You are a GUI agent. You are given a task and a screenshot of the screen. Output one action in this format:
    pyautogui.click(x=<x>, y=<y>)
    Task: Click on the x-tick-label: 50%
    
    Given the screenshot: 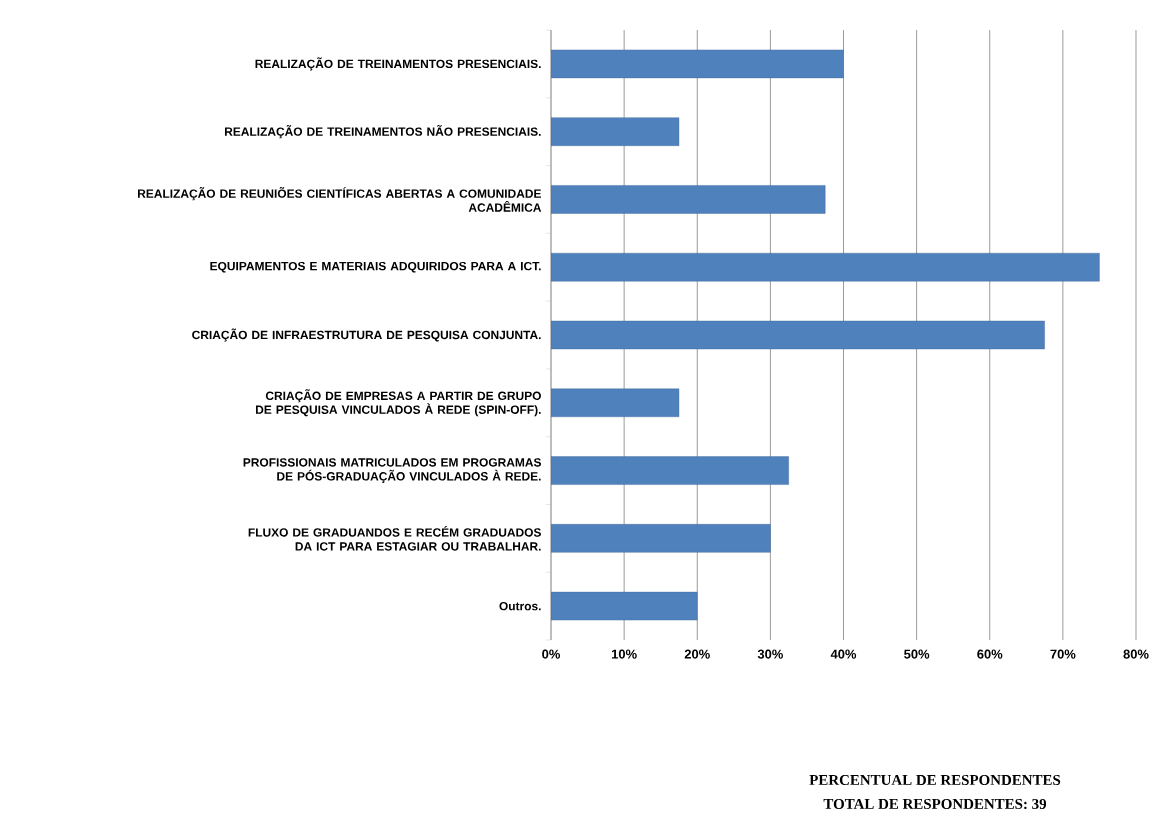 What is the action you would take?
    pyautogui.click(x=917, y=654)
    